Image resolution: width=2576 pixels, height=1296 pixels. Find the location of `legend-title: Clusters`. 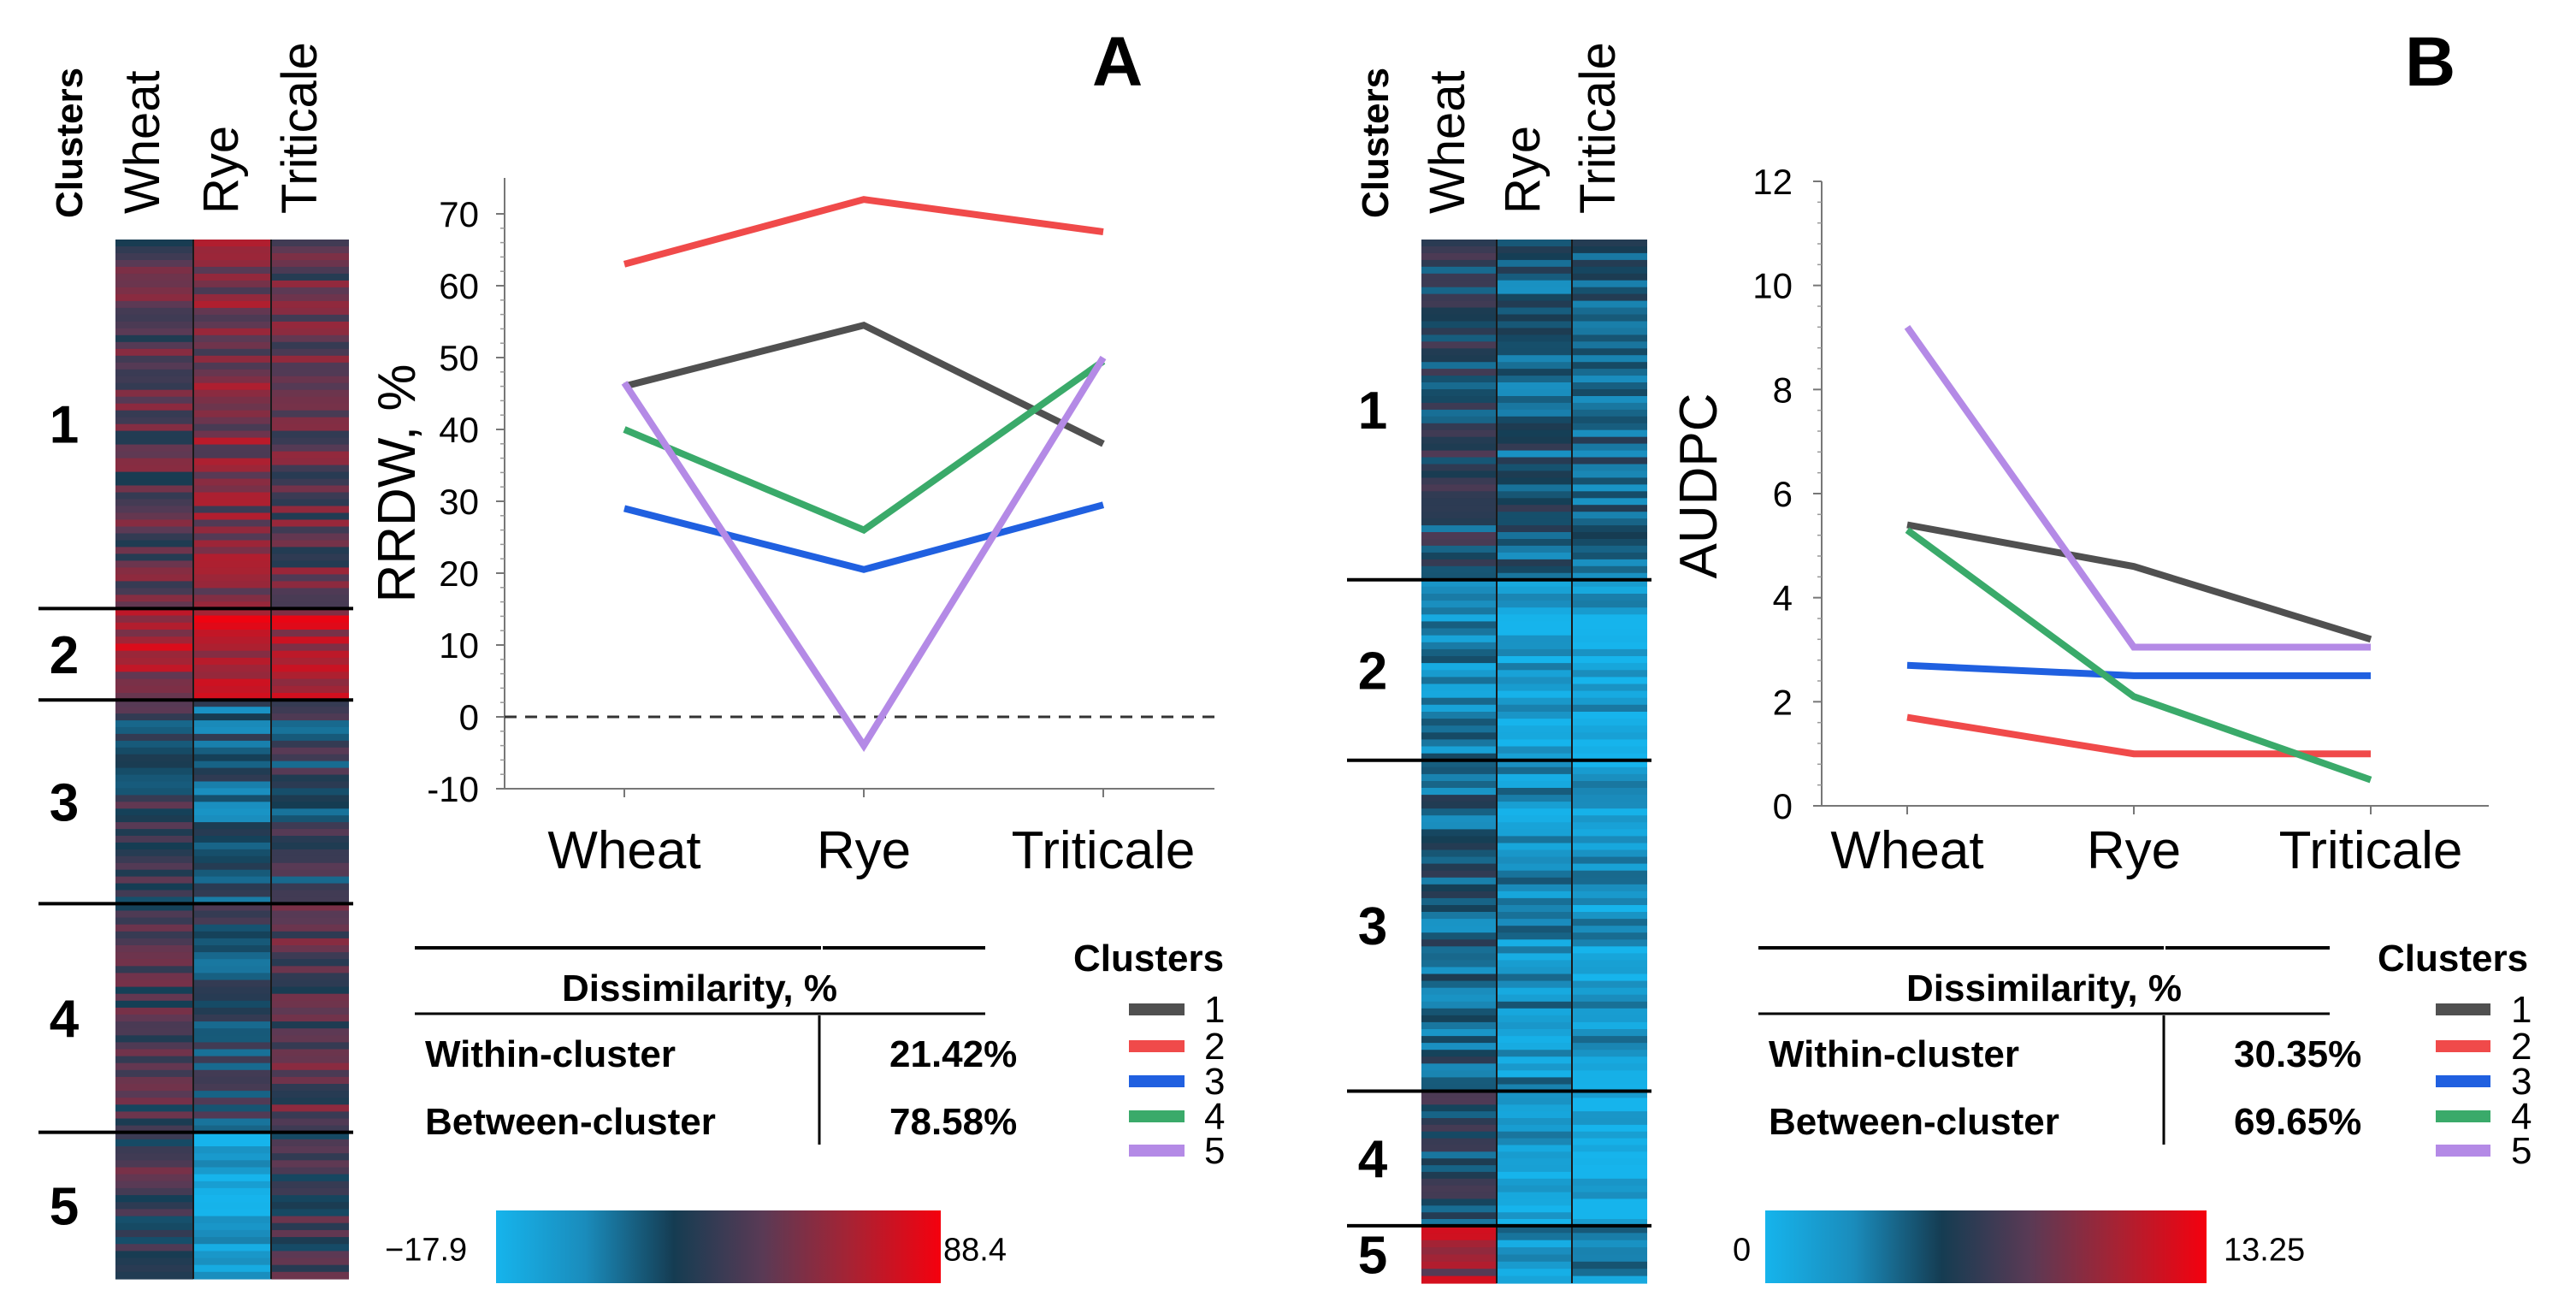

legend-title: Clusters is located at coordinates (2453, 958).